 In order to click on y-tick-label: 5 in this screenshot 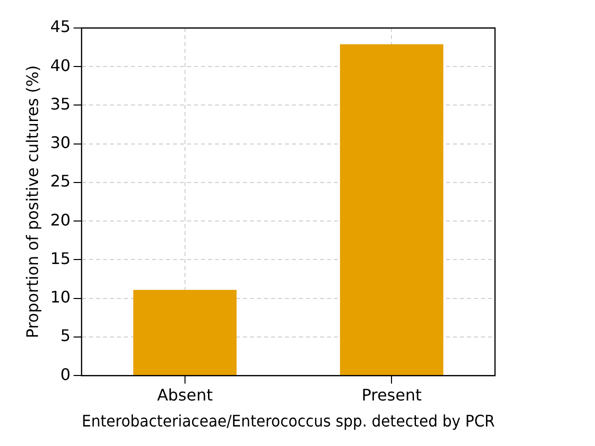, I will do `click(65, 336)`.